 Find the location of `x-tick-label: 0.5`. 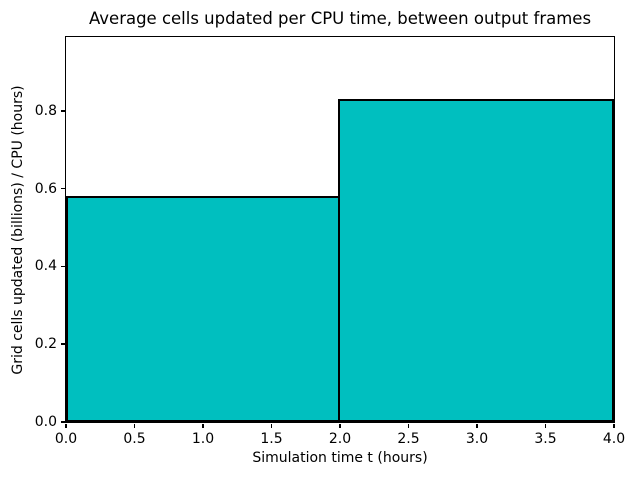

x-tick-label: 0.5 is located at coordinates (134, 439).